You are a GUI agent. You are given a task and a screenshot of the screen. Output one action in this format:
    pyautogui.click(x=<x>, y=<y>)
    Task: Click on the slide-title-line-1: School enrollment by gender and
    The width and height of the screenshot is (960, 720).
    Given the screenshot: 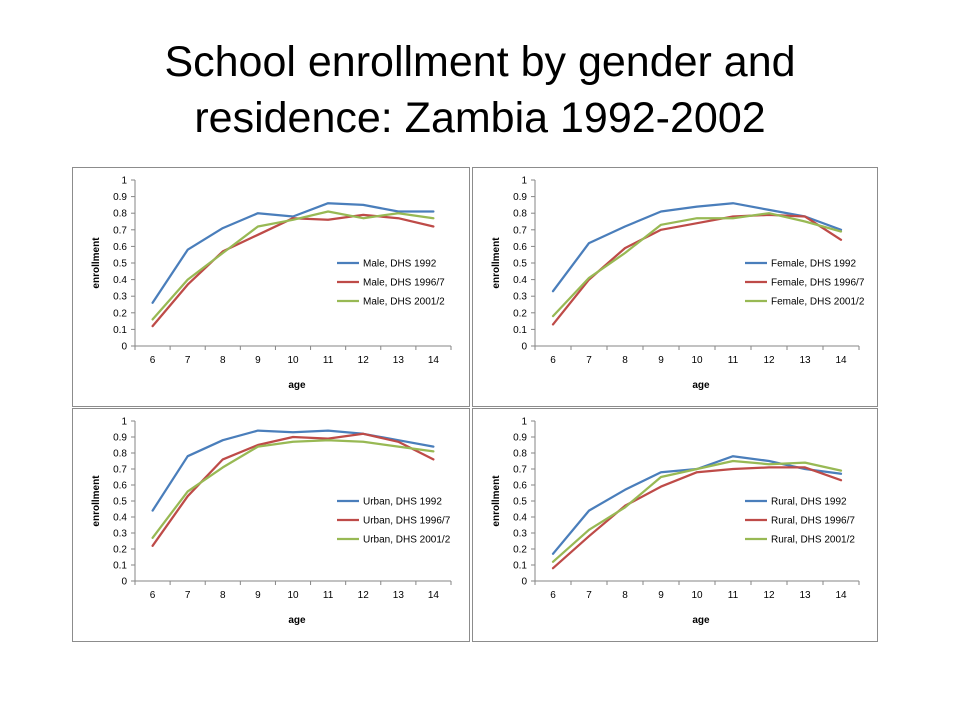 What is the action you would take?
    pyautogui.click(x=480, y=62)
    